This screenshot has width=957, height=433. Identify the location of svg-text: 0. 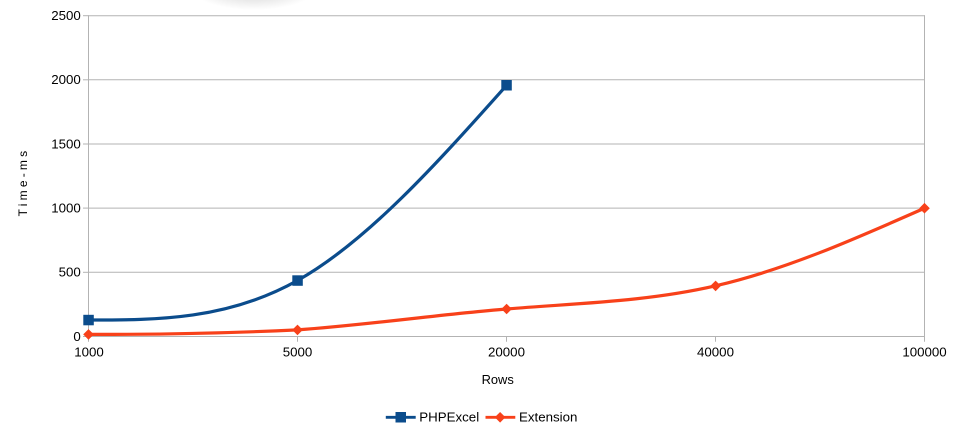
(76, 336).